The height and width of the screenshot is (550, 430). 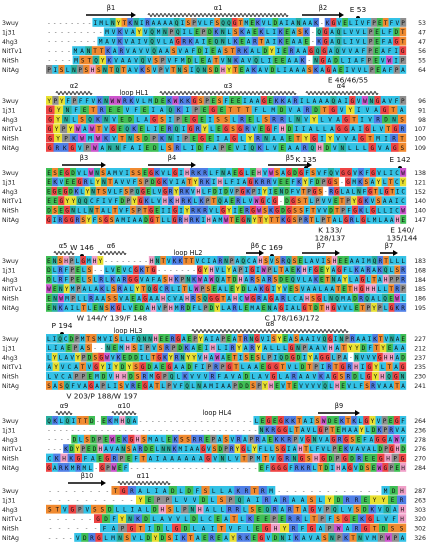 What do you see at coordinates (422, 120) in the screenshot?
I see `residue-count: 98` at bounding box center [422, 120].